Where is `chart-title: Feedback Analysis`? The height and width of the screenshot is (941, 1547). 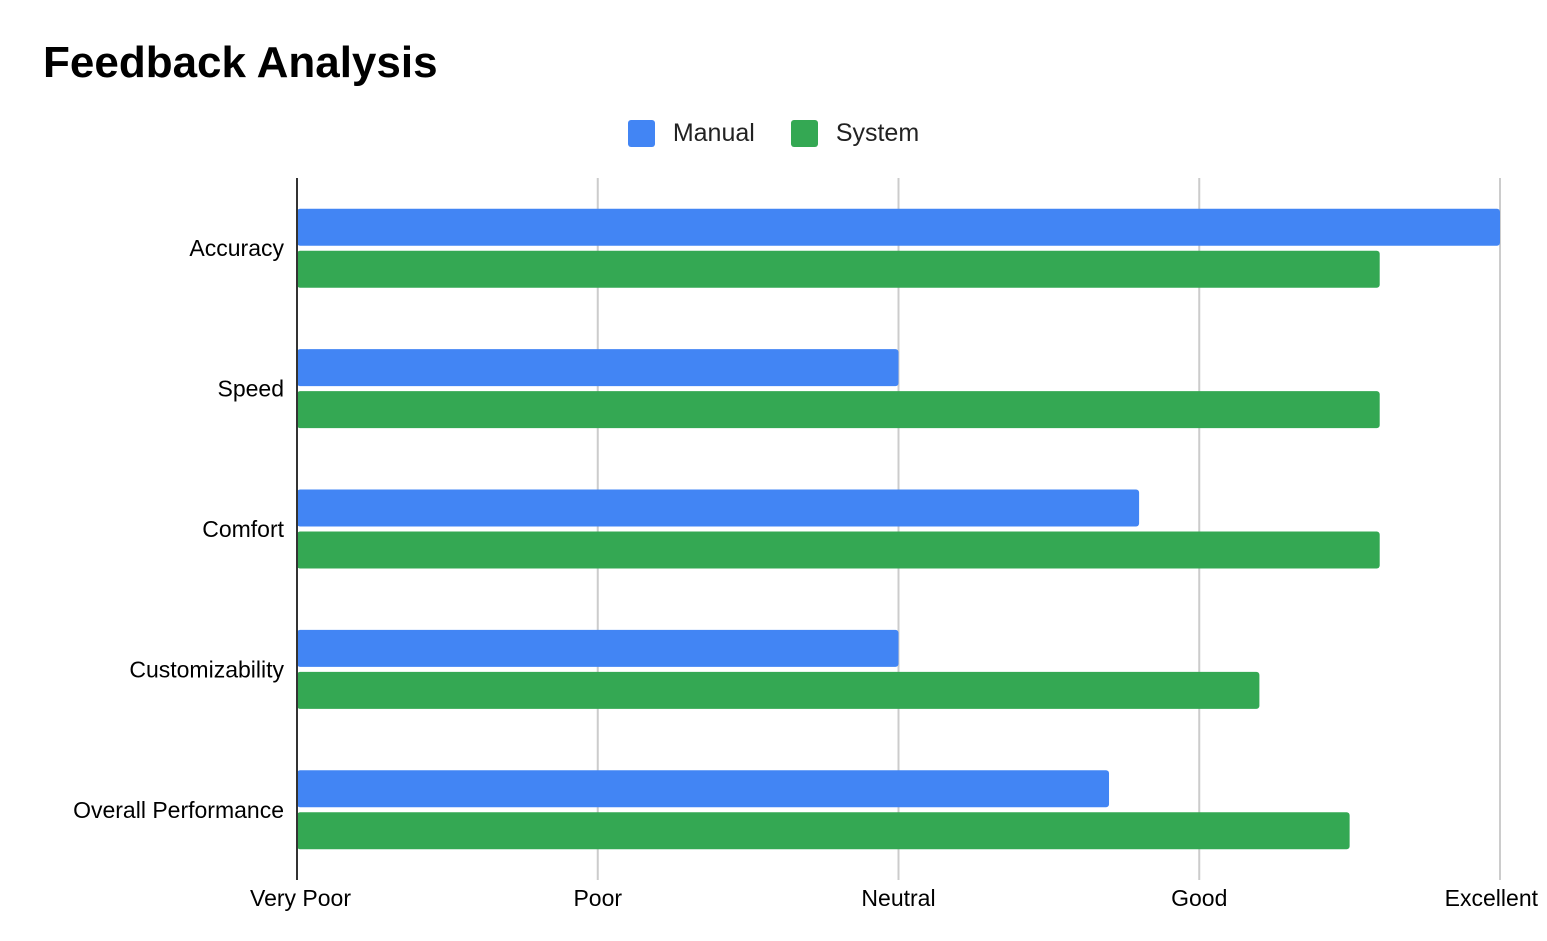
chart-title: Feedback Analysis is located at coordinates (240, 62).